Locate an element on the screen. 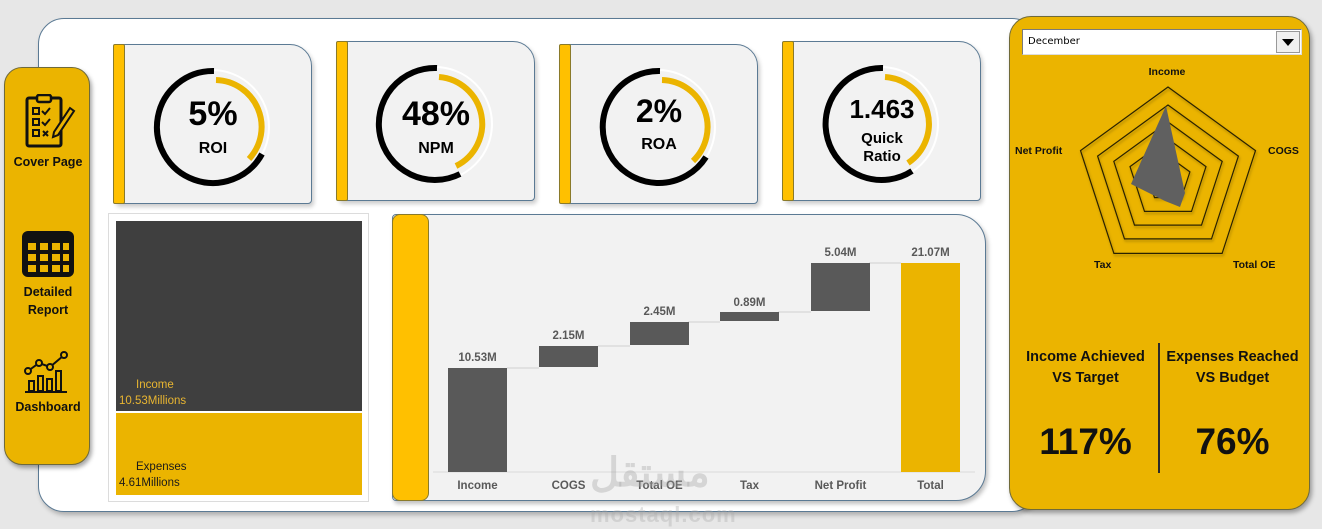 The width and height of the screenshot is (1322, 529). nav-cover-page: Cover Page is located at coordinates (48, 132).